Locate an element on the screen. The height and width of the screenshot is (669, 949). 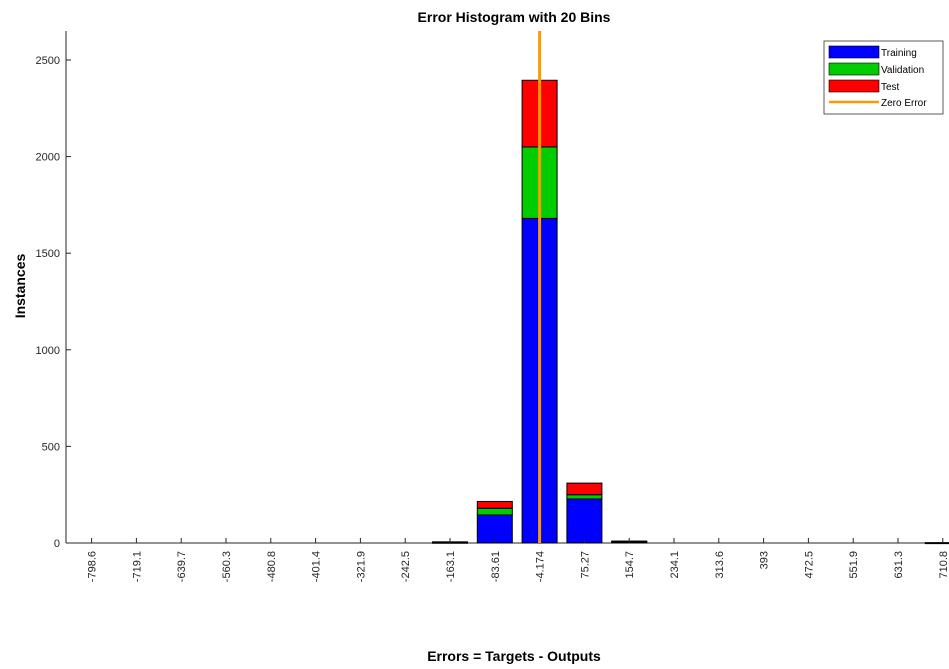
x-tick-label: 551.9 is located at coordinates (854, 565).